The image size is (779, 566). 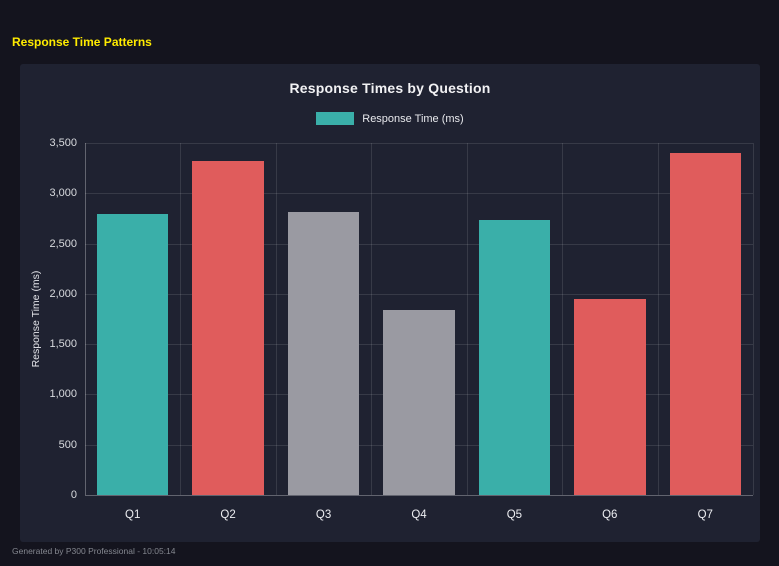 What do you see at coordinates (133, 515) in the screenshot?
I see `x-tick-label: Q1` at bounding box center [133, 515].